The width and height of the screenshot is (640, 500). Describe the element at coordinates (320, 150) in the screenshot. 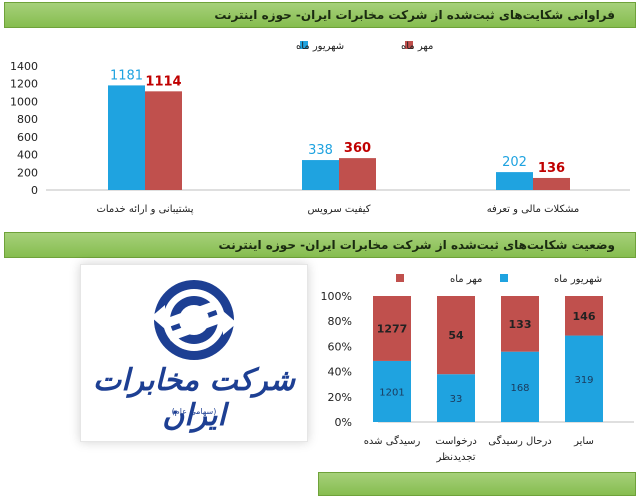

I see `chart1-data-label: 338` at that location.